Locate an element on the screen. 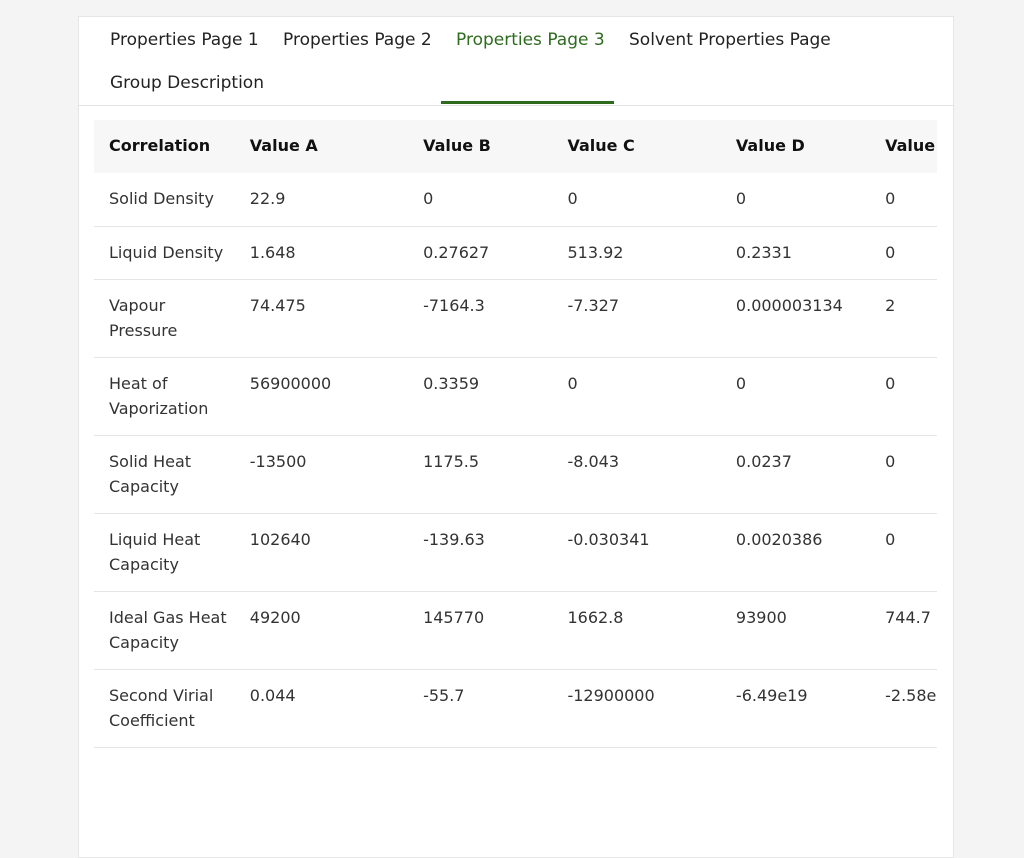 This screenshot has width=1024, height=858. value-c-cell: -12900000 is located at coordinates (611, 695).